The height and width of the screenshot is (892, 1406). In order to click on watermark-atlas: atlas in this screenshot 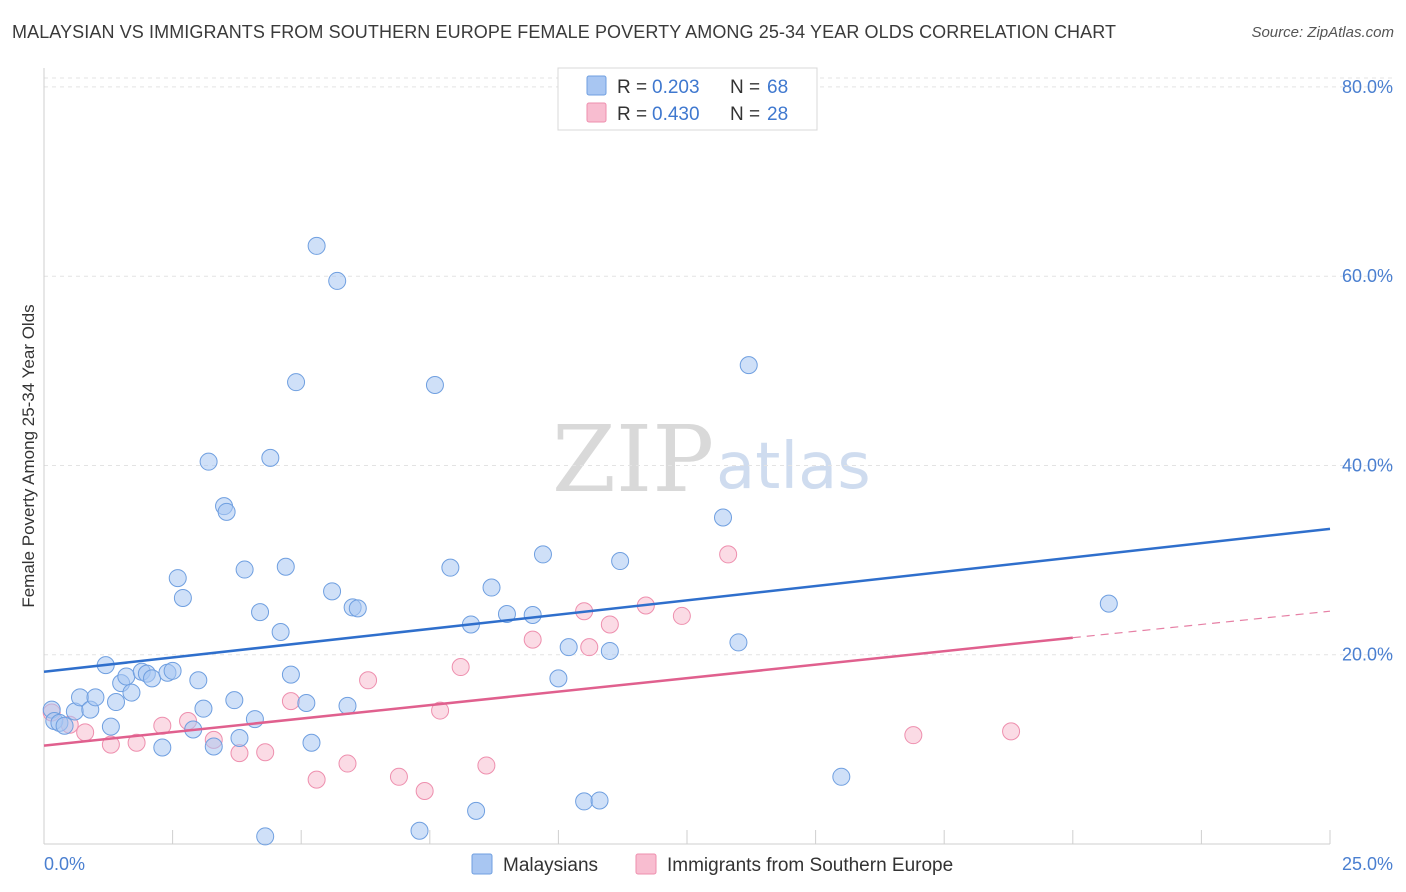, I will do `click(793, 467)`.